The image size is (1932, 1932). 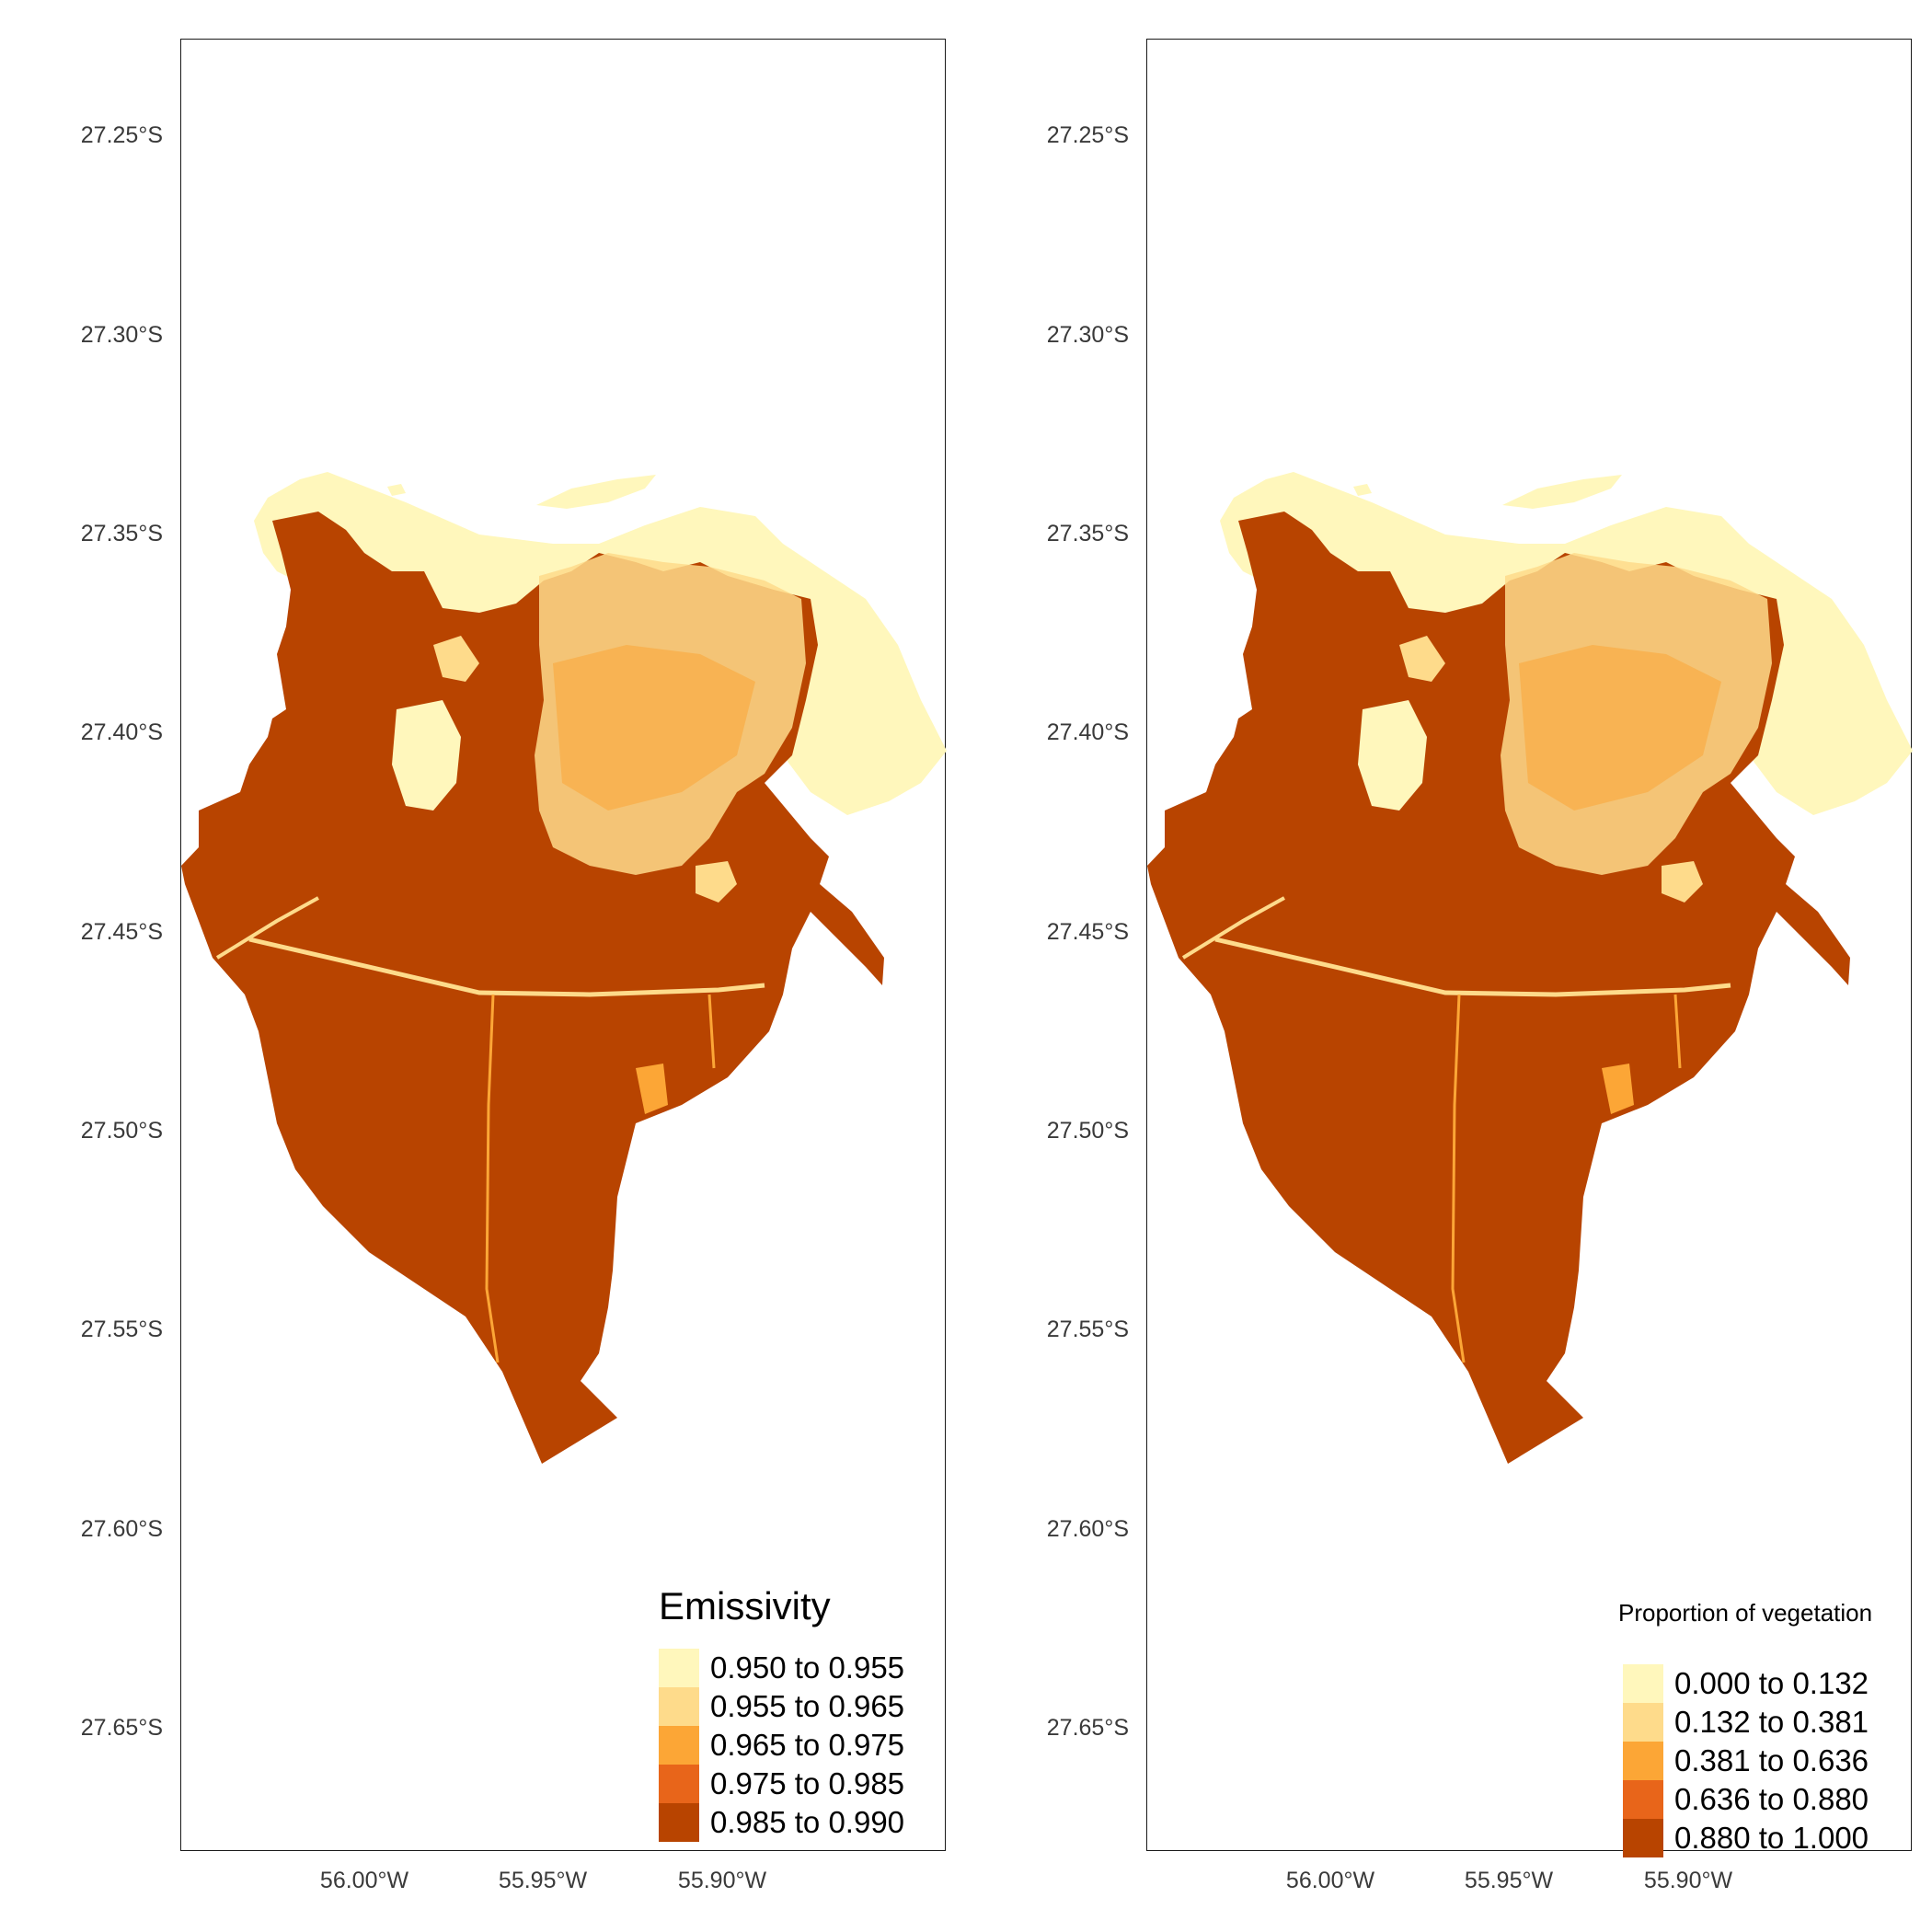 What do you see at coordinates (1771, 1722) in the screenshot?
I see `legend-label: 0.132 to 0.381` at bounding box center [1771, 1722].